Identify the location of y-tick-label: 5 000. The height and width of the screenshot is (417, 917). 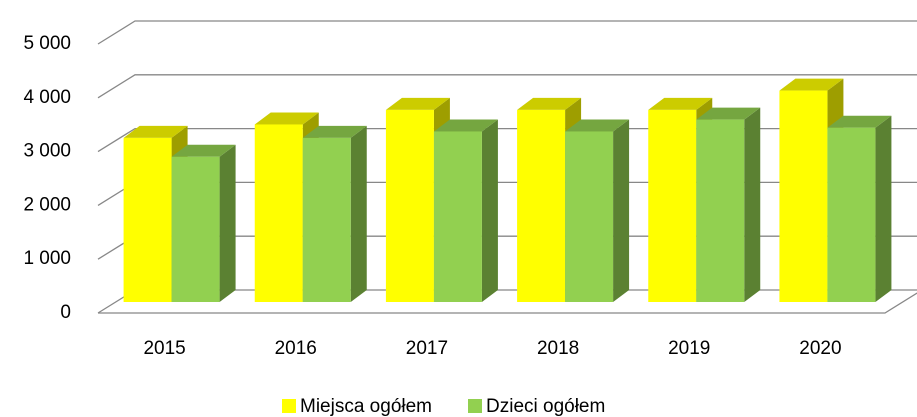
(47, 43).